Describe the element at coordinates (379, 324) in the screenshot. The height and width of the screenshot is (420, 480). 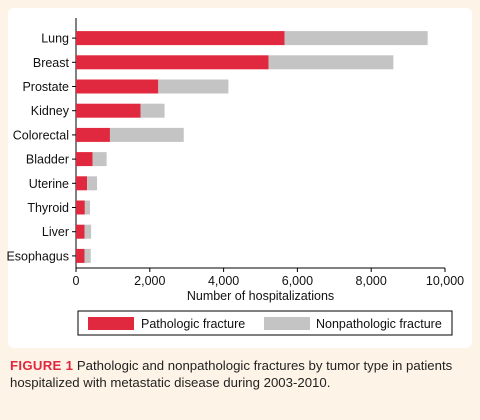
I see `legend-label: Nonpathologic fracture` at that location.